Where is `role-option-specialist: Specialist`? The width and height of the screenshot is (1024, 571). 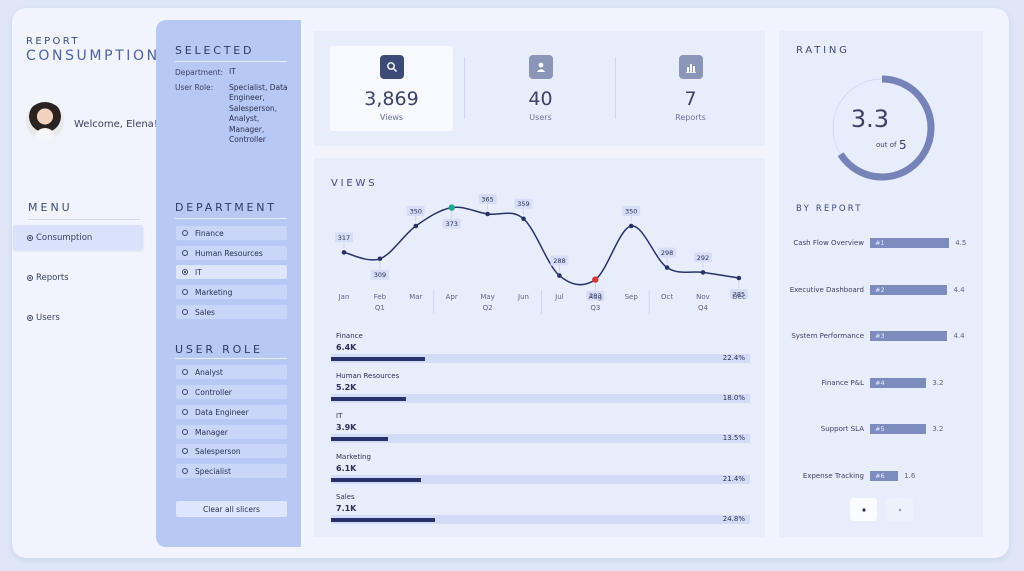 role-option-specialist: Specialist is located at coordinates (231, 471).